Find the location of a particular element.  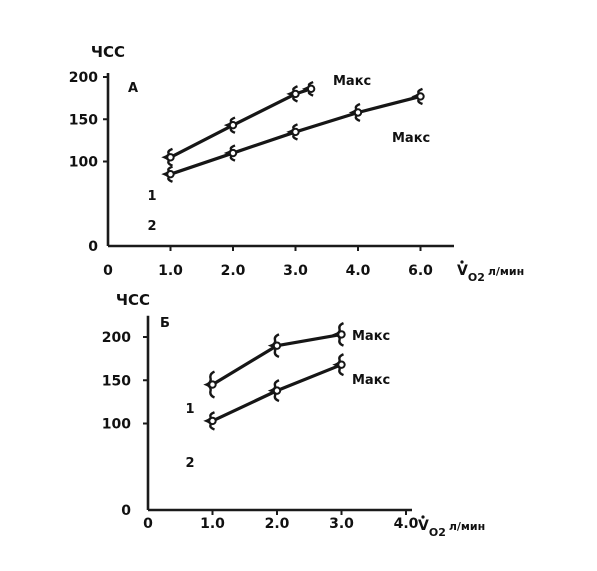

panel-label: А is located at coordinates (133, 88).